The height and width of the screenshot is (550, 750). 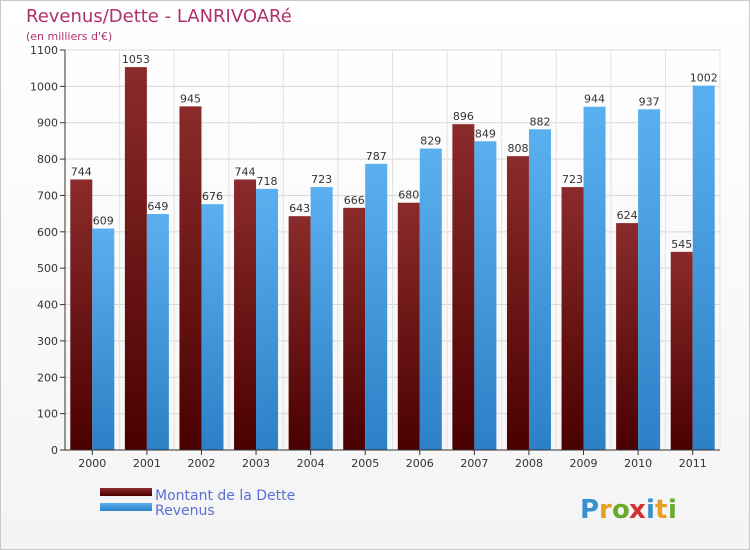 What do you see at coordinates (157, 332) in the screenshot?
I see `bar-revenus-2001` at bounding box center [157, 332].